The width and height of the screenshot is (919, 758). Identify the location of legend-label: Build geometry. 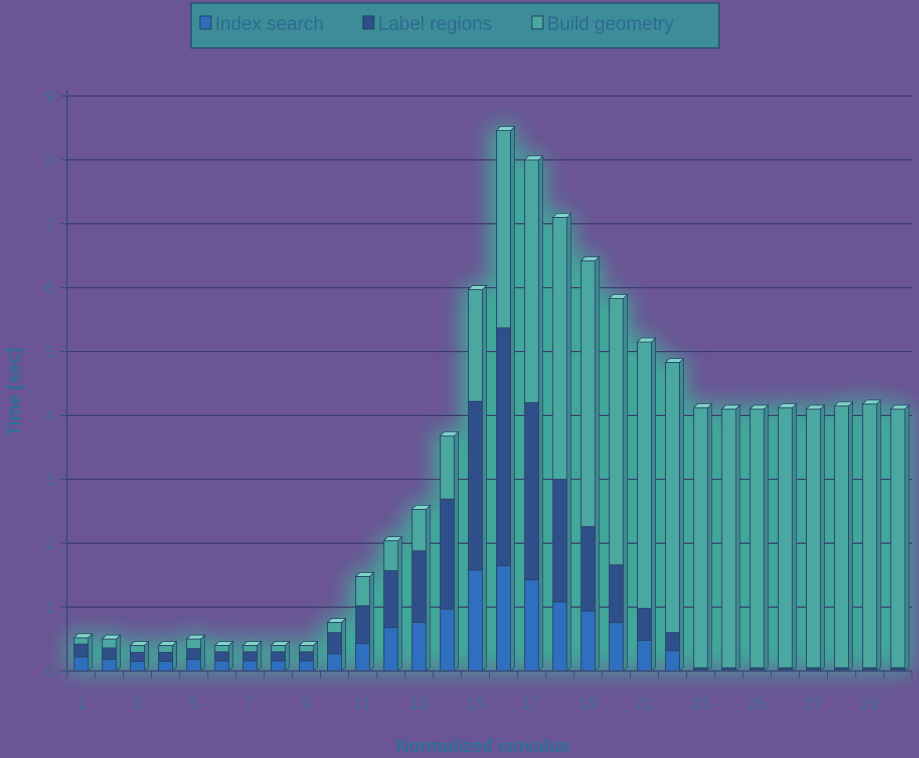
(610, 24).